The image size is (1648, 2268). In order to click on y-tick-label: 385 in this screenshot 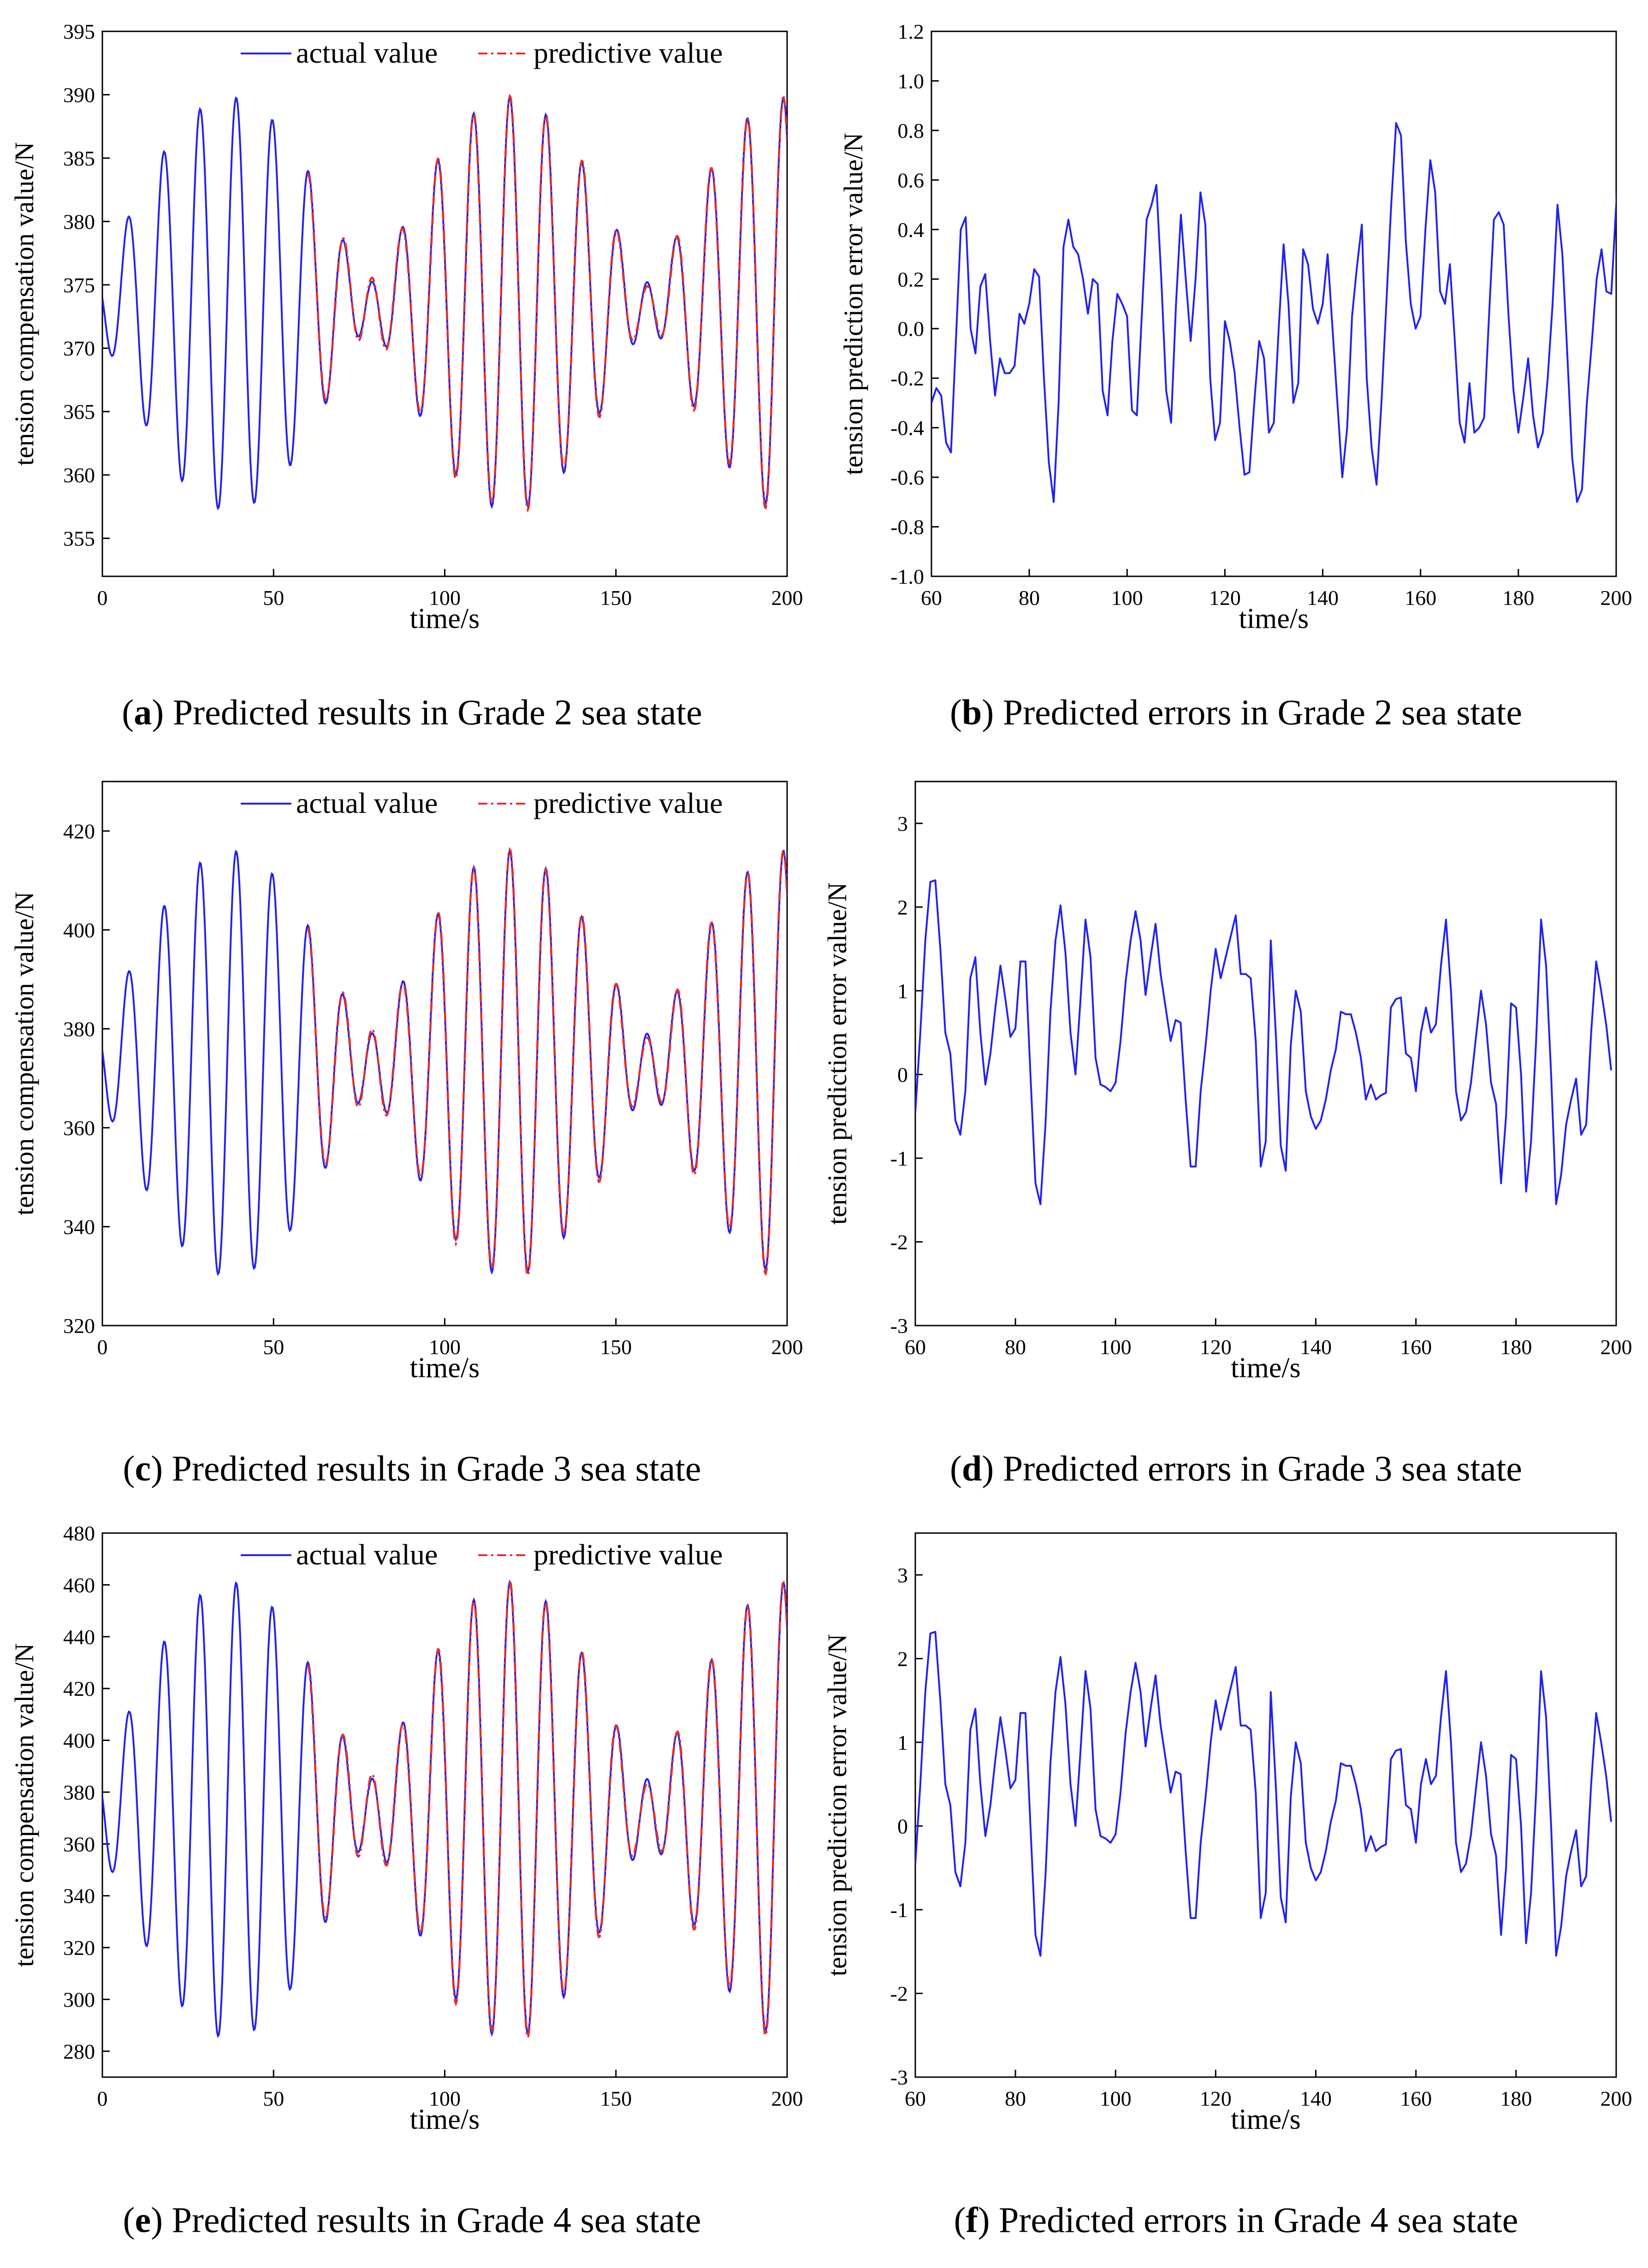, I will do `click(79, 158)`.